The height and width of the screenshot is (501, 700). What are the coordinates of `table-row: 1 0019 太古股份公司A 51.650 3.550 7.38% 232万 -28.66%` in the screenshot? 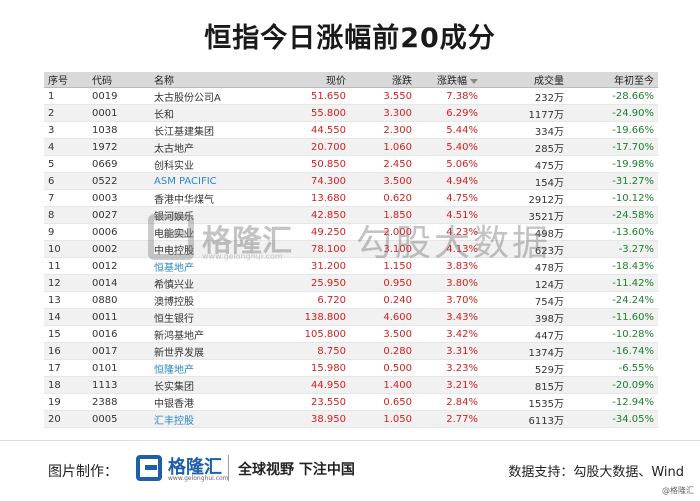 It's located at (351, 96).